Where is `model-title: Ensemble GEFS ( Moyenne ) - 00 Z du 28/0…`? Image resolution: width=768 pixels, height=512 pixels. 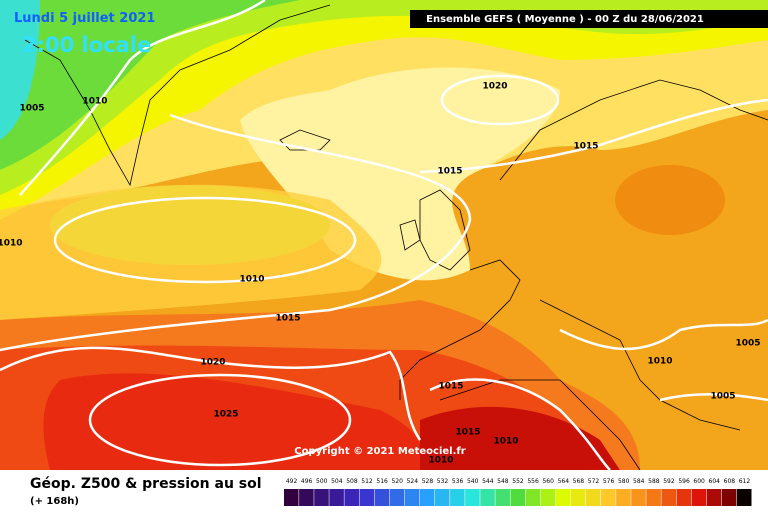 model-title: Ensemble GEFS ( Moyenne ) - 00 Z du 28/0… is located at coordinates (565, 19).